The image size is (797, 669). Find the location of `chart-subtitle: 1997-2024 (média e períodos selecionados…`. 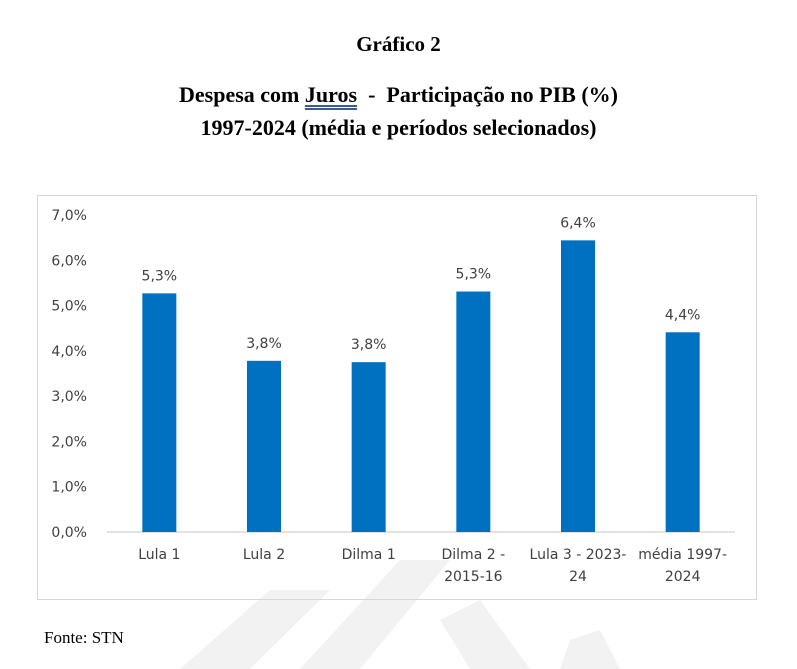

chart-subtitle: 1997-2024 (média e períodos selecionados… is located at coordinates (398, 127).